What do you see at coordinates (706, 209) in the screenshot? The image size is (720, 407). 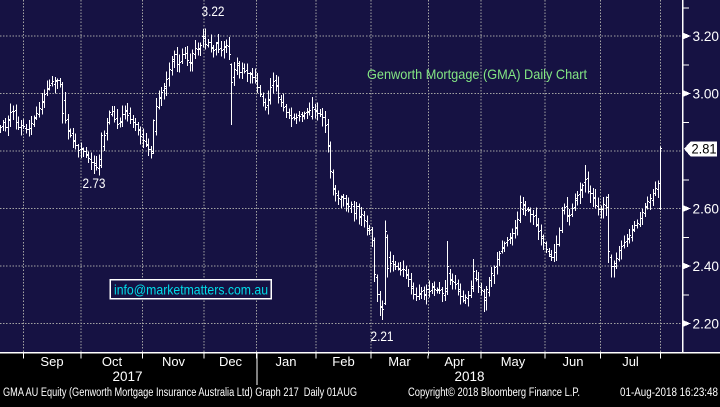 I see `svg-text: 2.60` at bounding box center [706, 209].